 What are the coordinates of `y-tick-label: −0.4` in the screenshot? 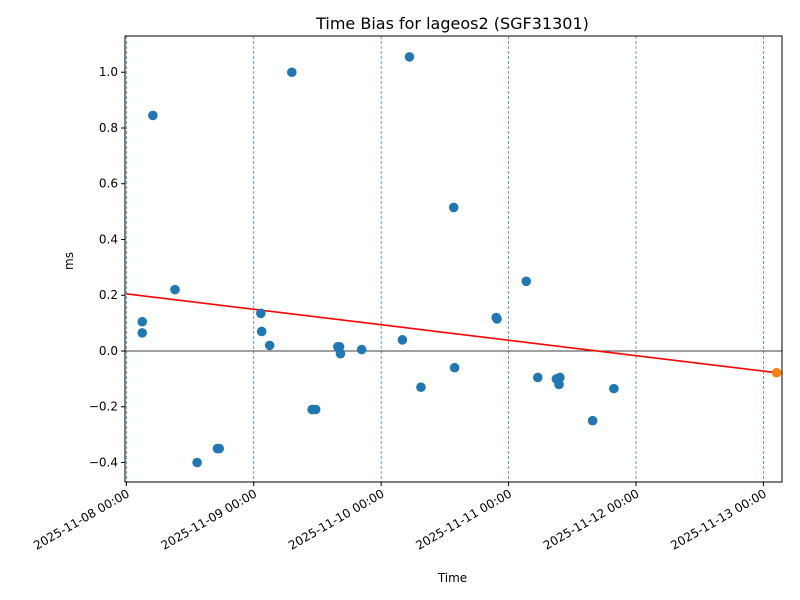 It's located at (103, 462).